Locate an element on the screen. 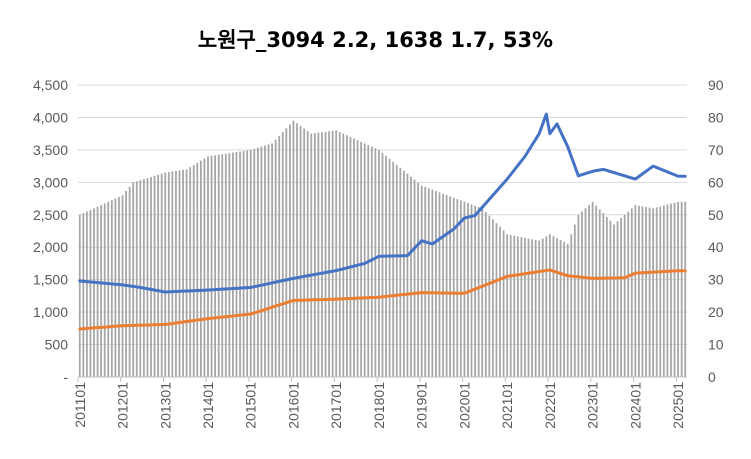 The image size is (751, 459). series-line is located at coordinates (382, 299).